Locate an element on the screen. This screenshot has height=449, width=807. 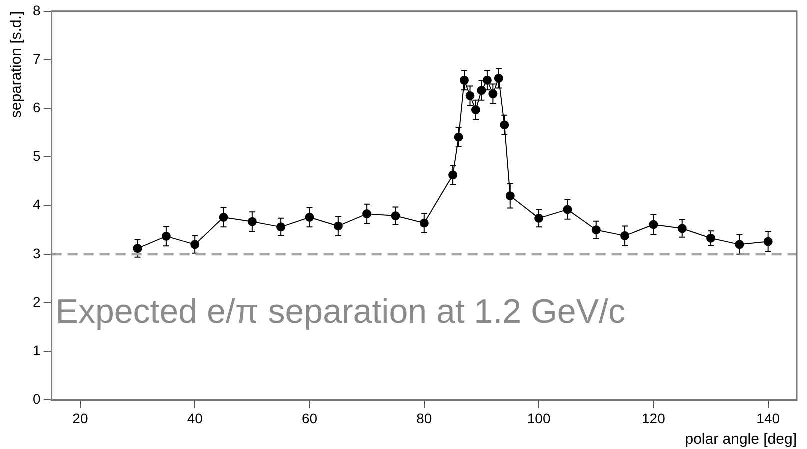
y-tick-label: 7 is located at coordinates (36, 58).